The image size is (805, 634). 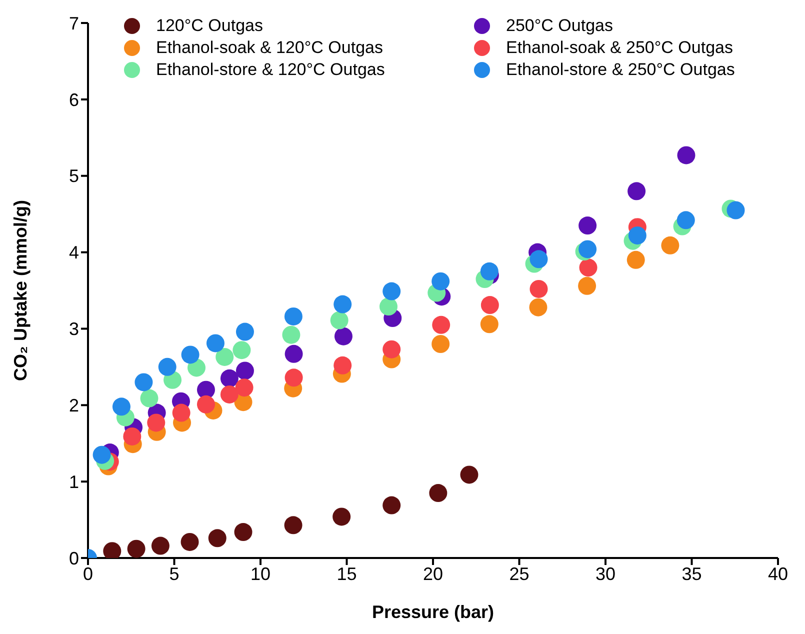 What do you see at coordinates (433, 612) in the screenshot?
I see `x-axis-title: Pressure (bar)` at bounding box center [433, 612].